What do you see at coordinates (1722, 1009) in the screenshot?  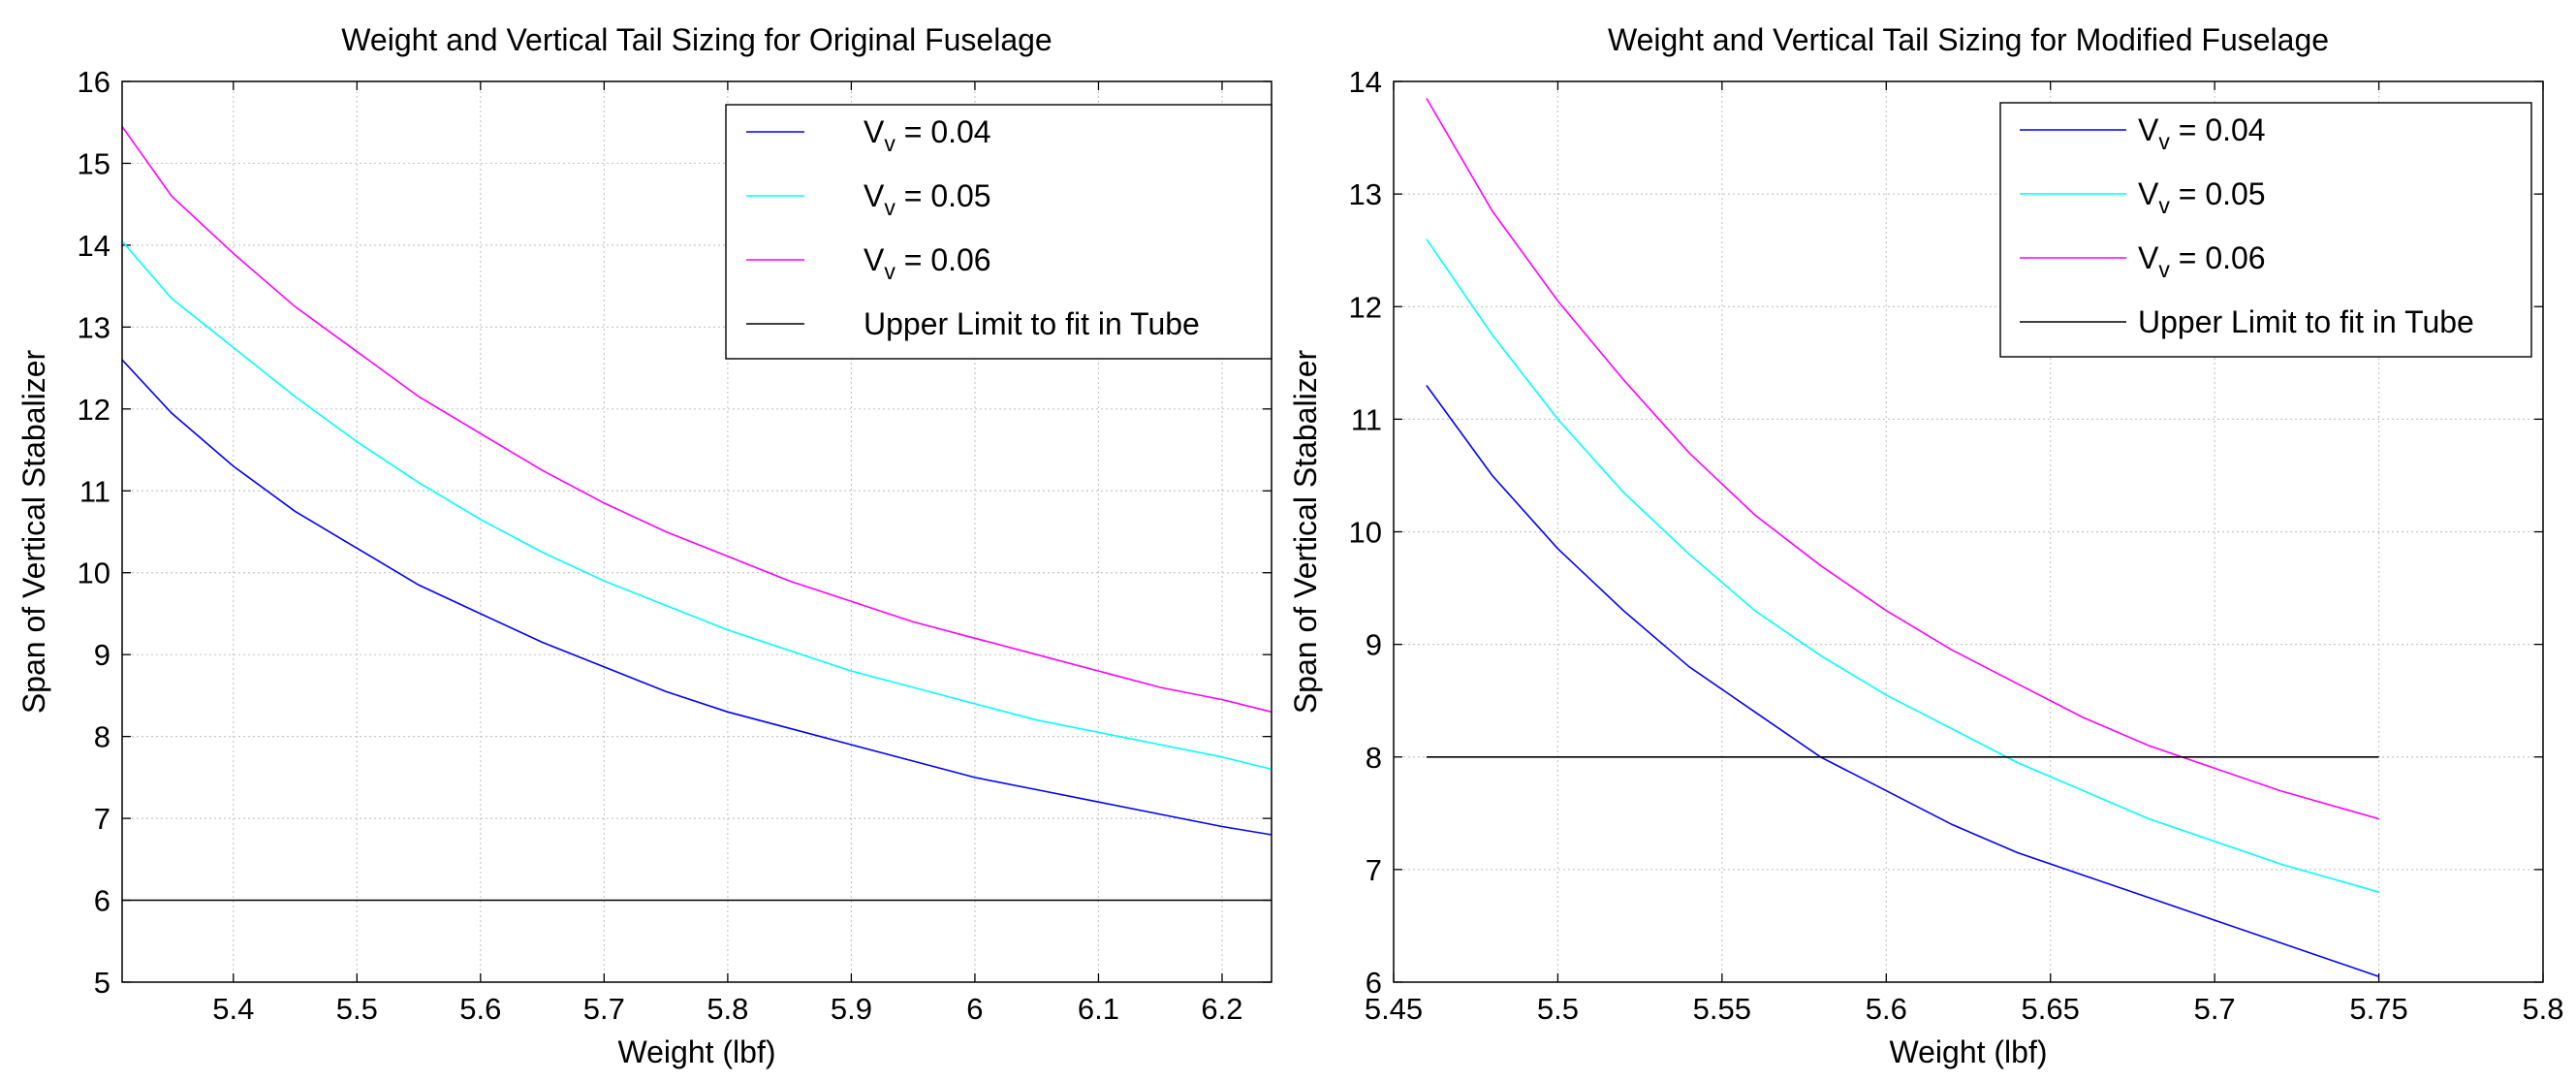 I see `x-tick-label: 5.55` at bounding box center [1722, 1009].